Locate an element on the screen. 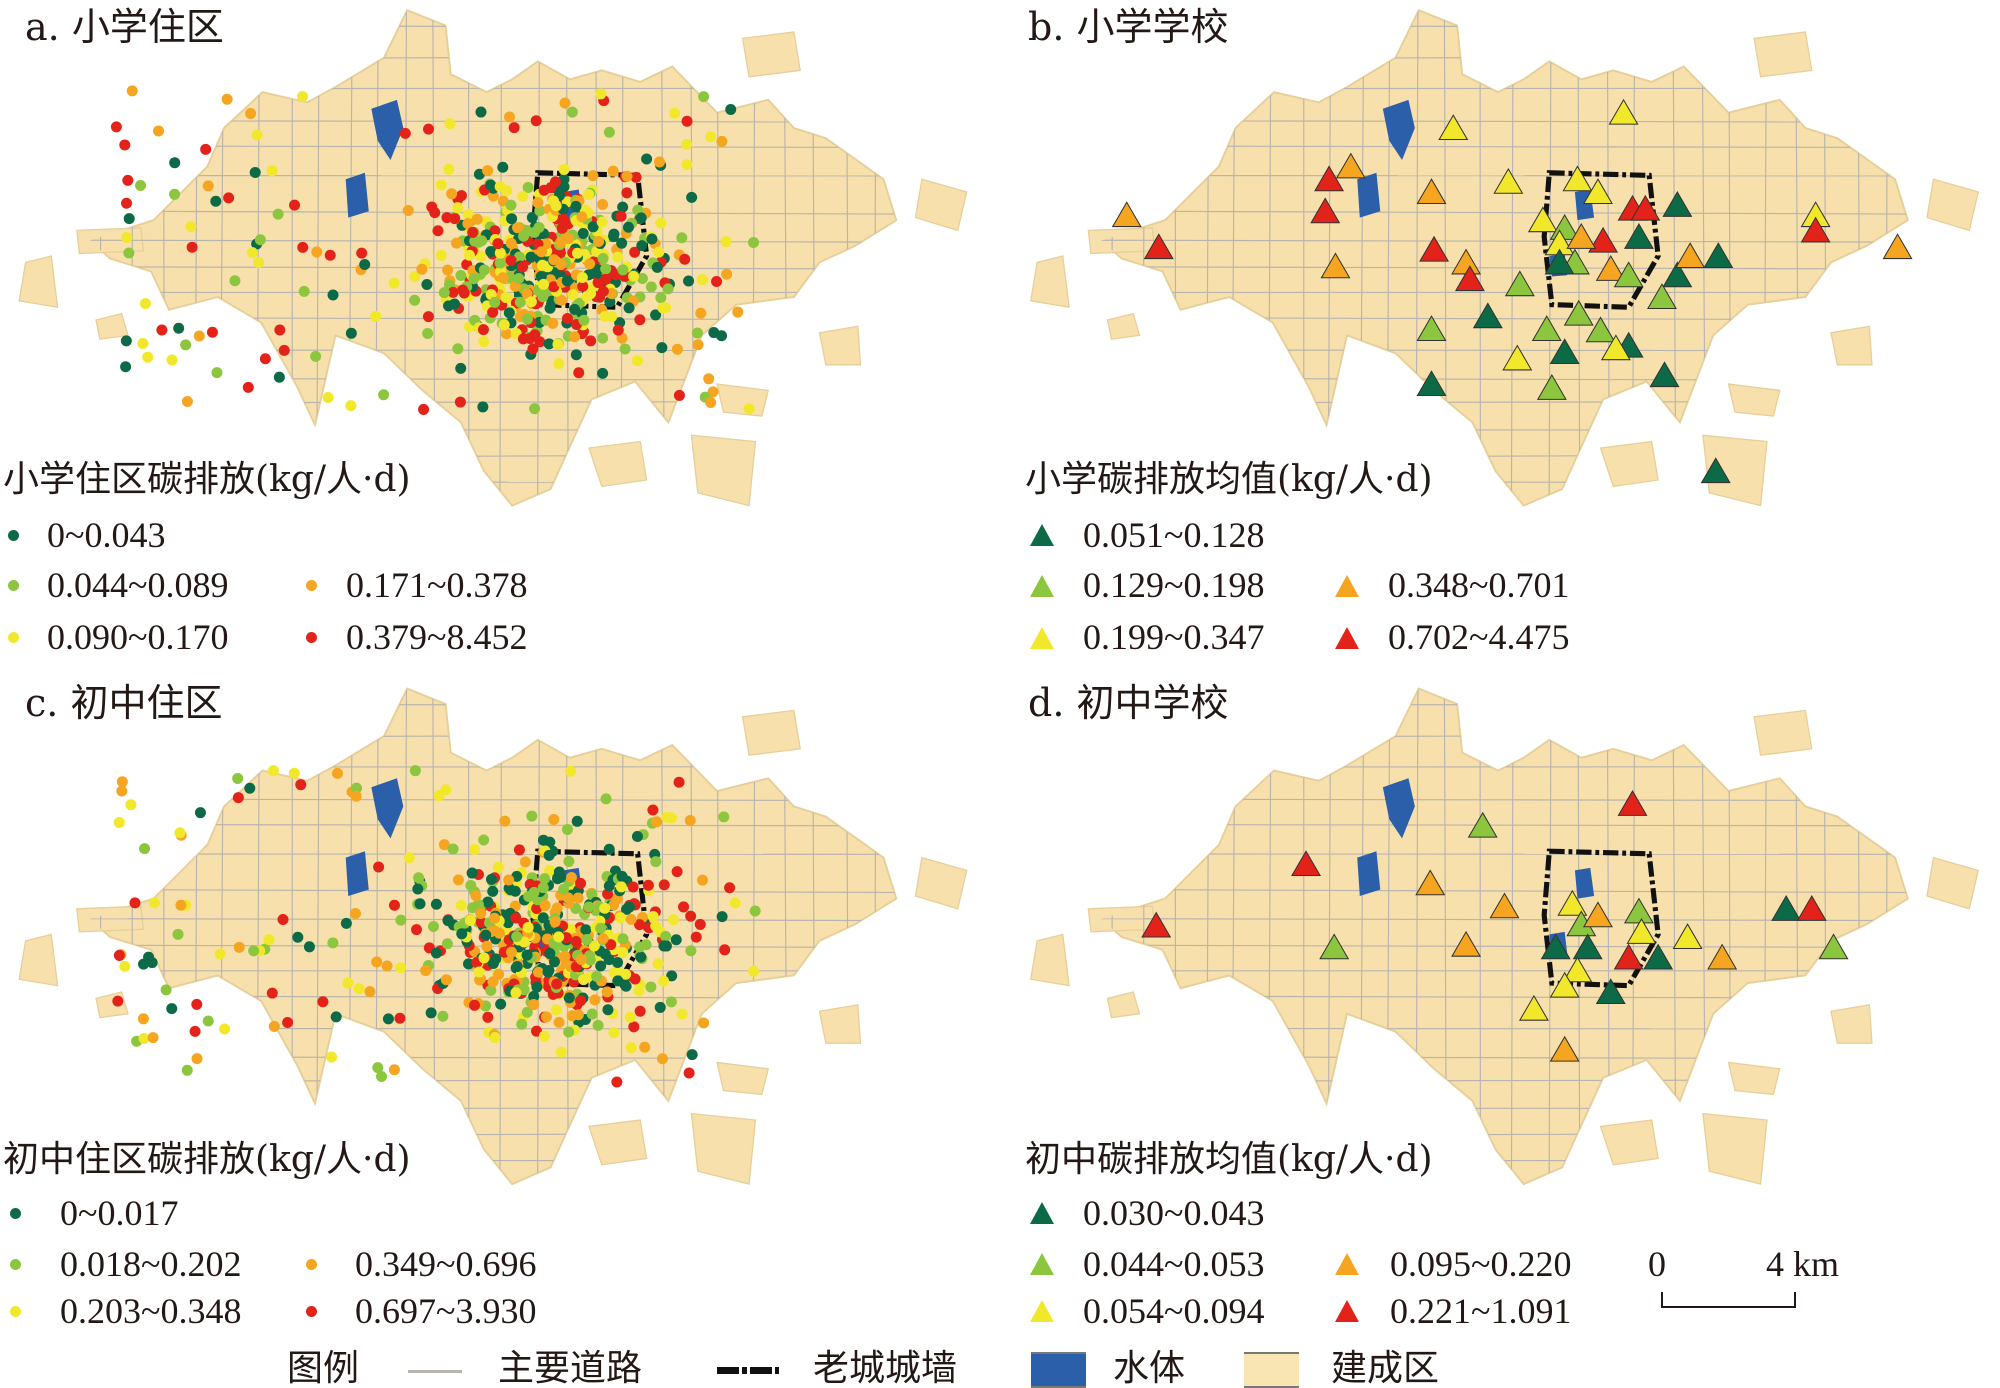 This screenshot has height=1388, width=2000. water-body is located at coordinates (1368, 873).